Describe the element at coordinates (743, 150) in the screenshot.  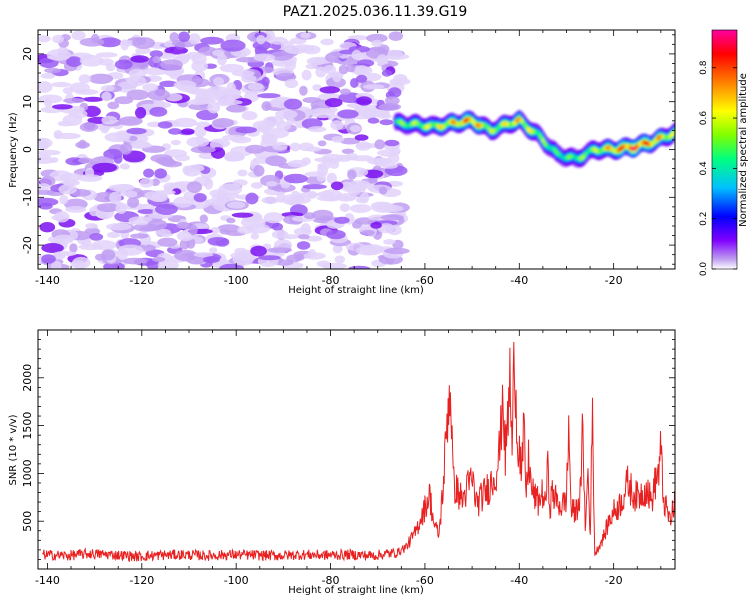
I see `colorbar-label: Normalized spectral amplitude` at that location.